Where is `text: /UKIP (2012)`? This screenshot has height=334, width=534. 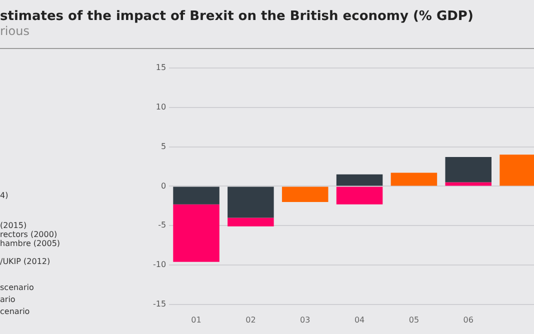 text: /UKIP (2012) is located at coordinates (25, 261).